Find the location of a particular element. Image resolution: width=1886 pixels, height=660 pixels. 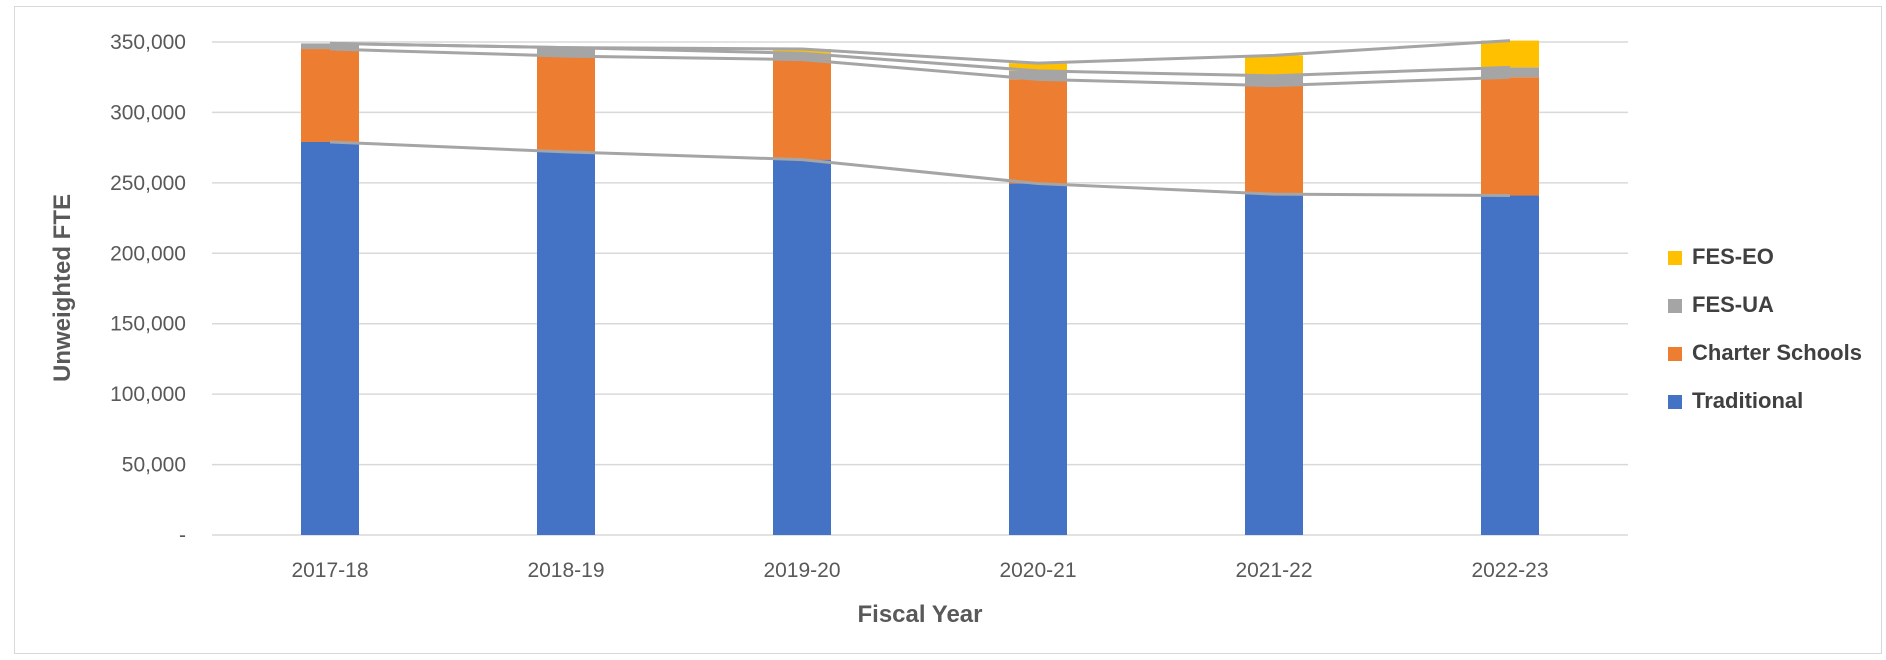

y-tick-label: 200,000 is located at coordinates (148, 253).